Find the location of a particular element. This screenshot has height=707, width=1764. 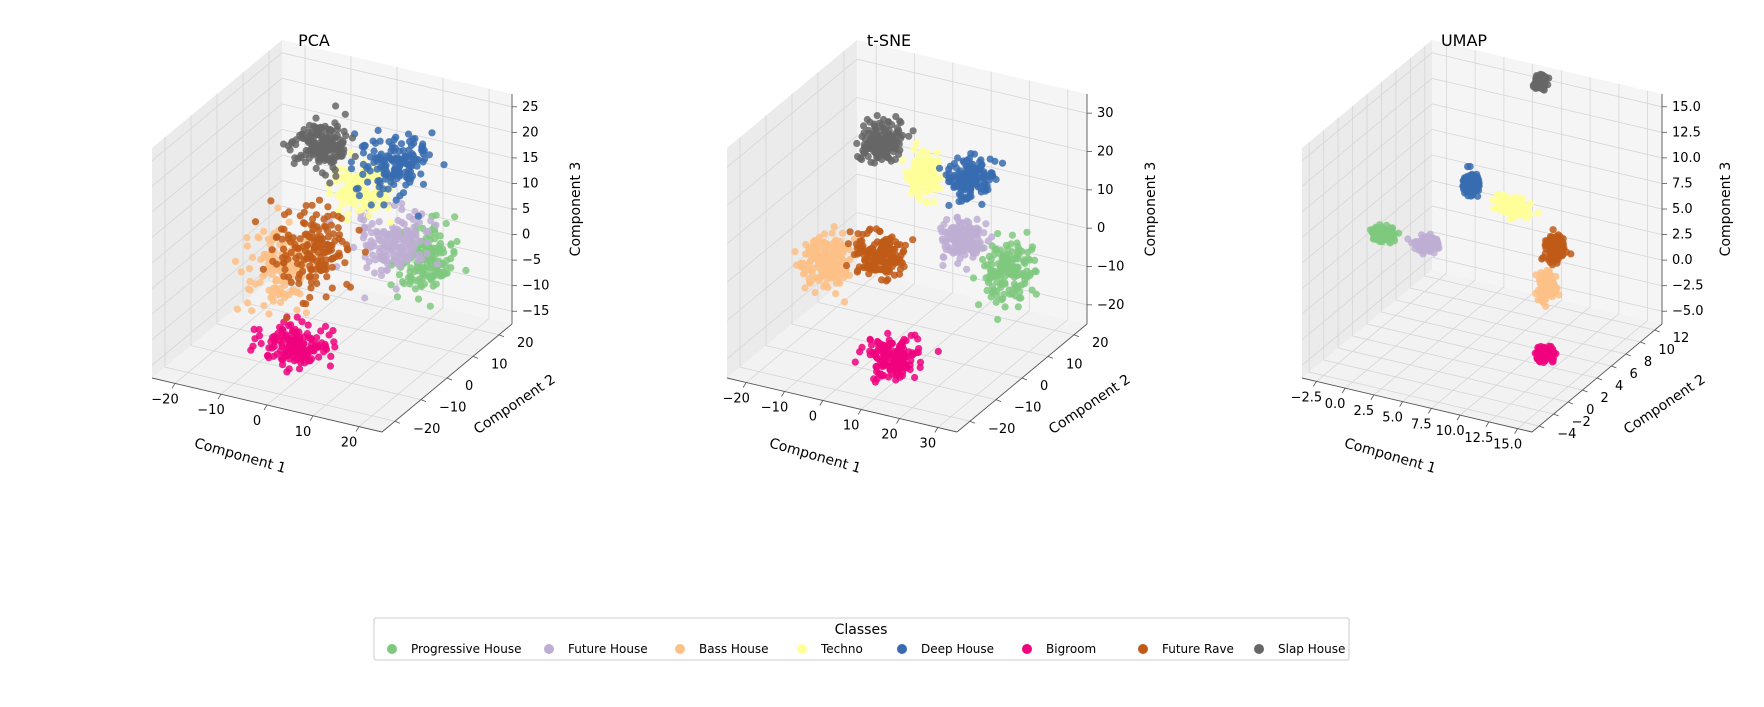

legend-item: Progressive House is located at coordinates (454, 649).